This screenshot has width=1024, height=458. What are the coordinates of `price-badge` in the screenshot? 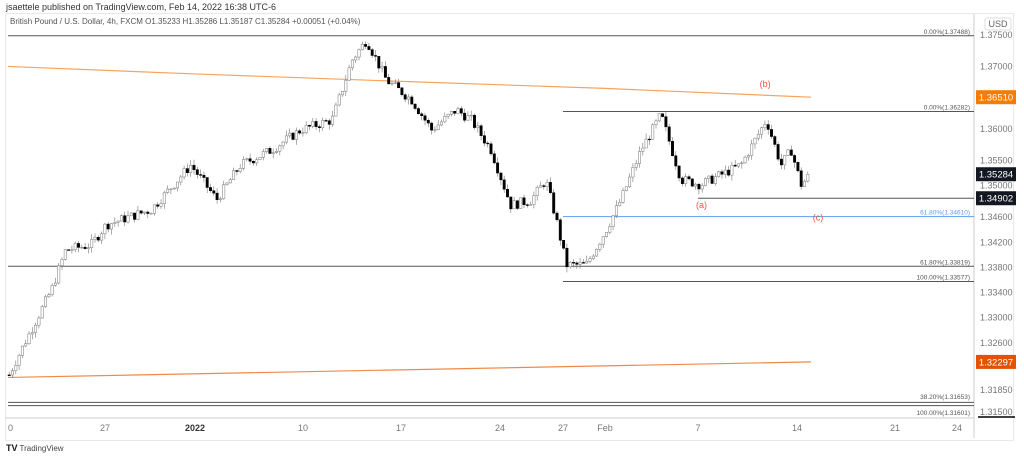 It's located at (996, 174).